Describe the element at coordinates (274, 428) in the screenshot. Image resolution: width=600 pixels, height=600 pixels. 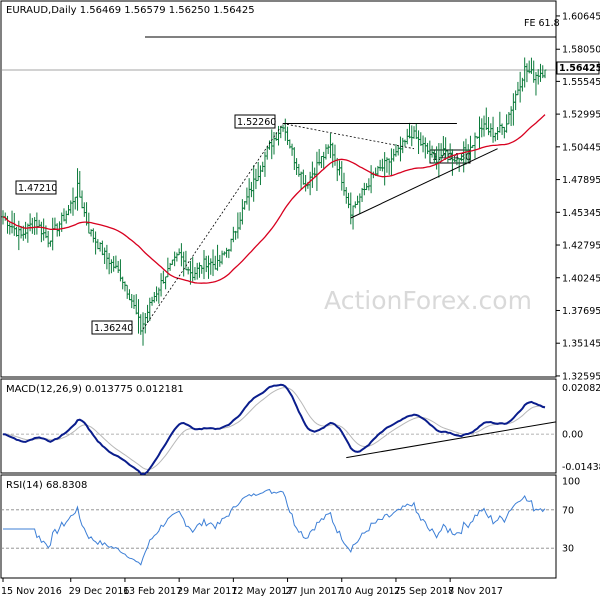
I see `macd-signal-line` at that location.